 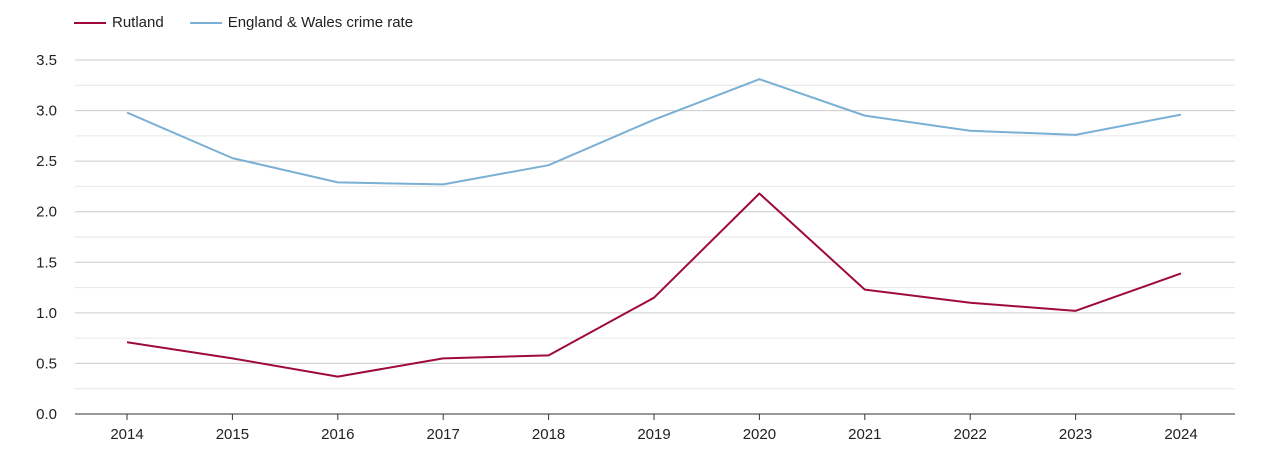 What do you see at coordinates (46, 313) in the screenshot?
I see `y-tick-label: 1.0` at bounding box center [46, 313].